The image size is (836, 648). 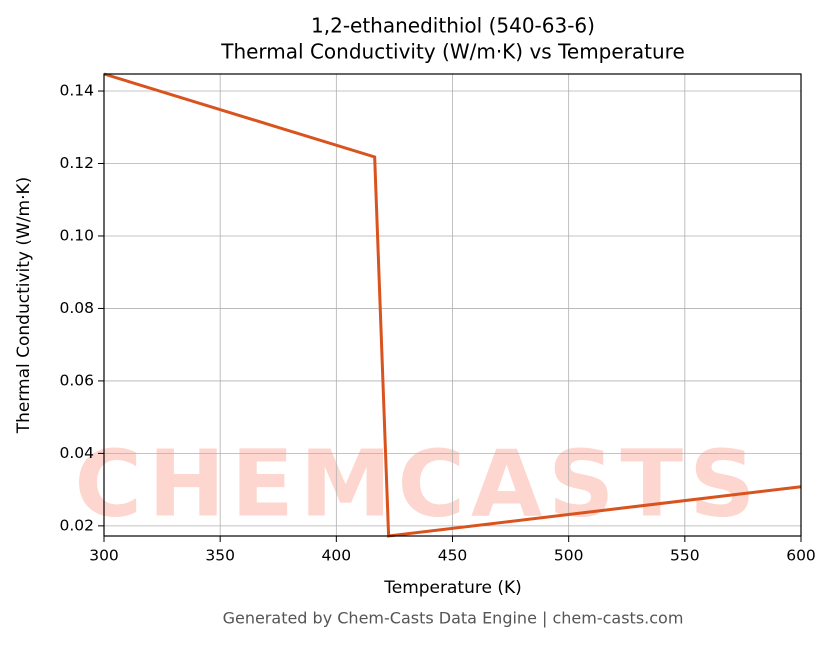 What do you see at coordinates (76, 163) in the screenshot?
I see `y-tick-label: 0.12` at bounding box center [76, 163].